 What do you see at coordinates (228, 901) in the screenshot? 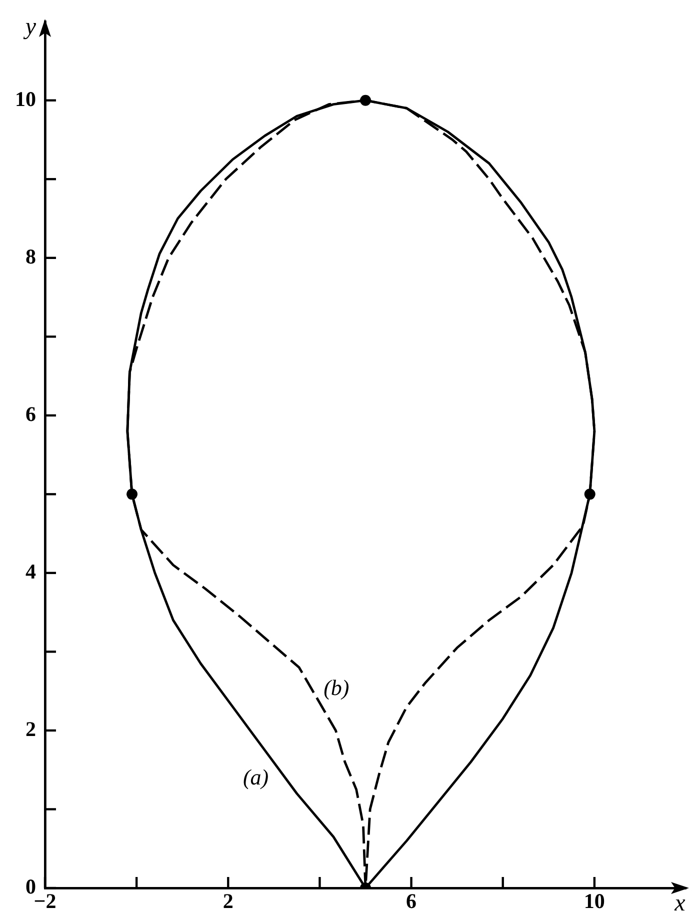
I see `x-tick-label: 2` at bounding box center [228, 901].